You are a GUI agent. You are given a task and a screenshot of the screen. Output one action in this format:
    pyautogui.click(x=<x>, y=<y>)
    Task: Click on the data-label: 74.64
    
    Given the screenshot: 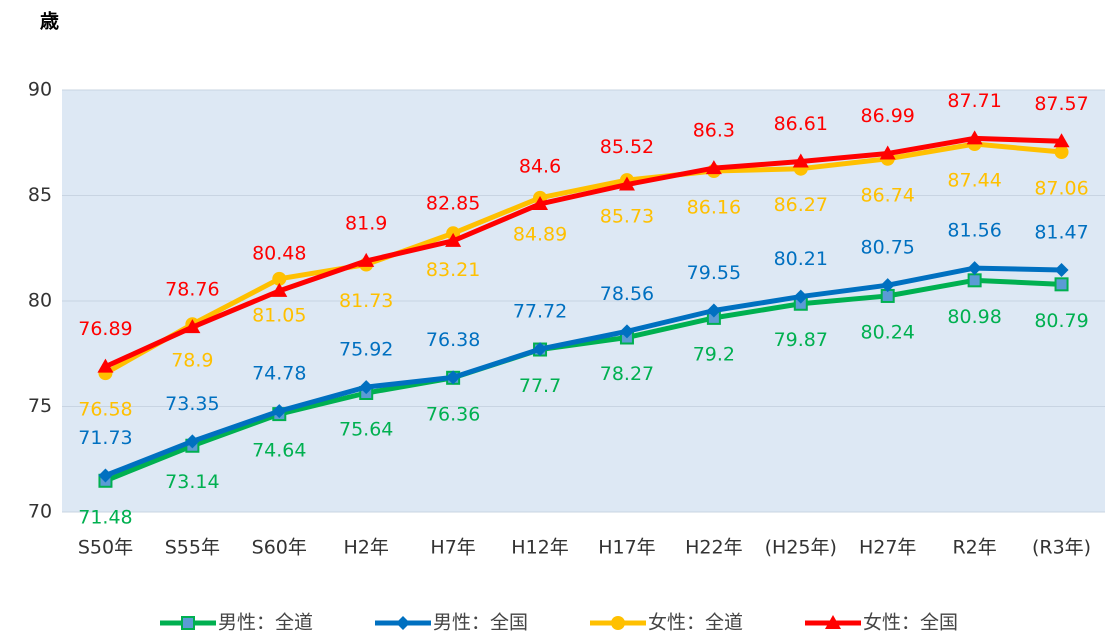 What is the action you would take?
    pyautogui.click(x=279, y=451)
    